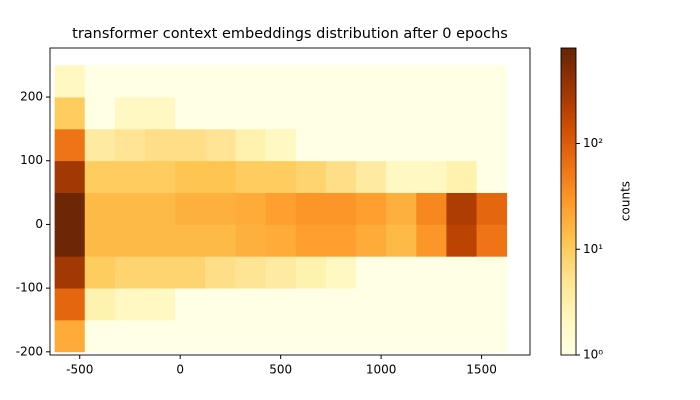  What do you see at coordinates (29, 288) in the screenshot?
I see `y-tick-label: -100` at bounding box center [29, 288].